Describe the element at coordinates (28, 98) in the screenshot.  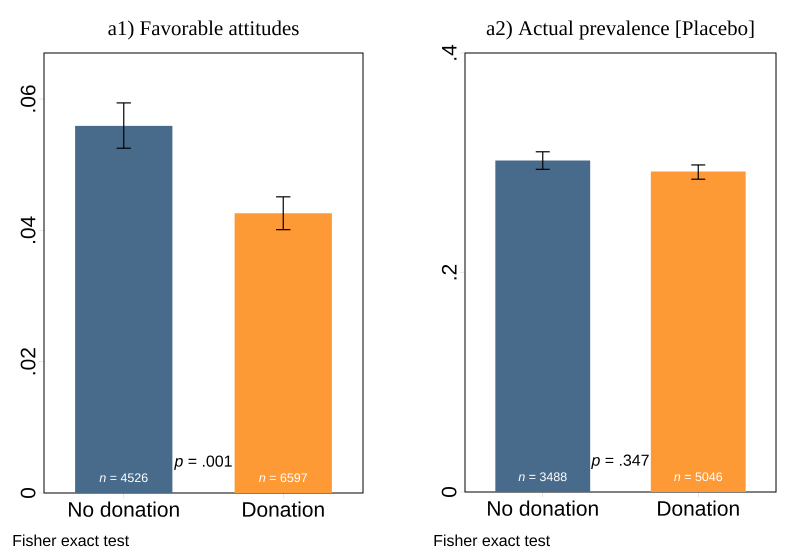
I see `y-tick-label: .06` at that location.